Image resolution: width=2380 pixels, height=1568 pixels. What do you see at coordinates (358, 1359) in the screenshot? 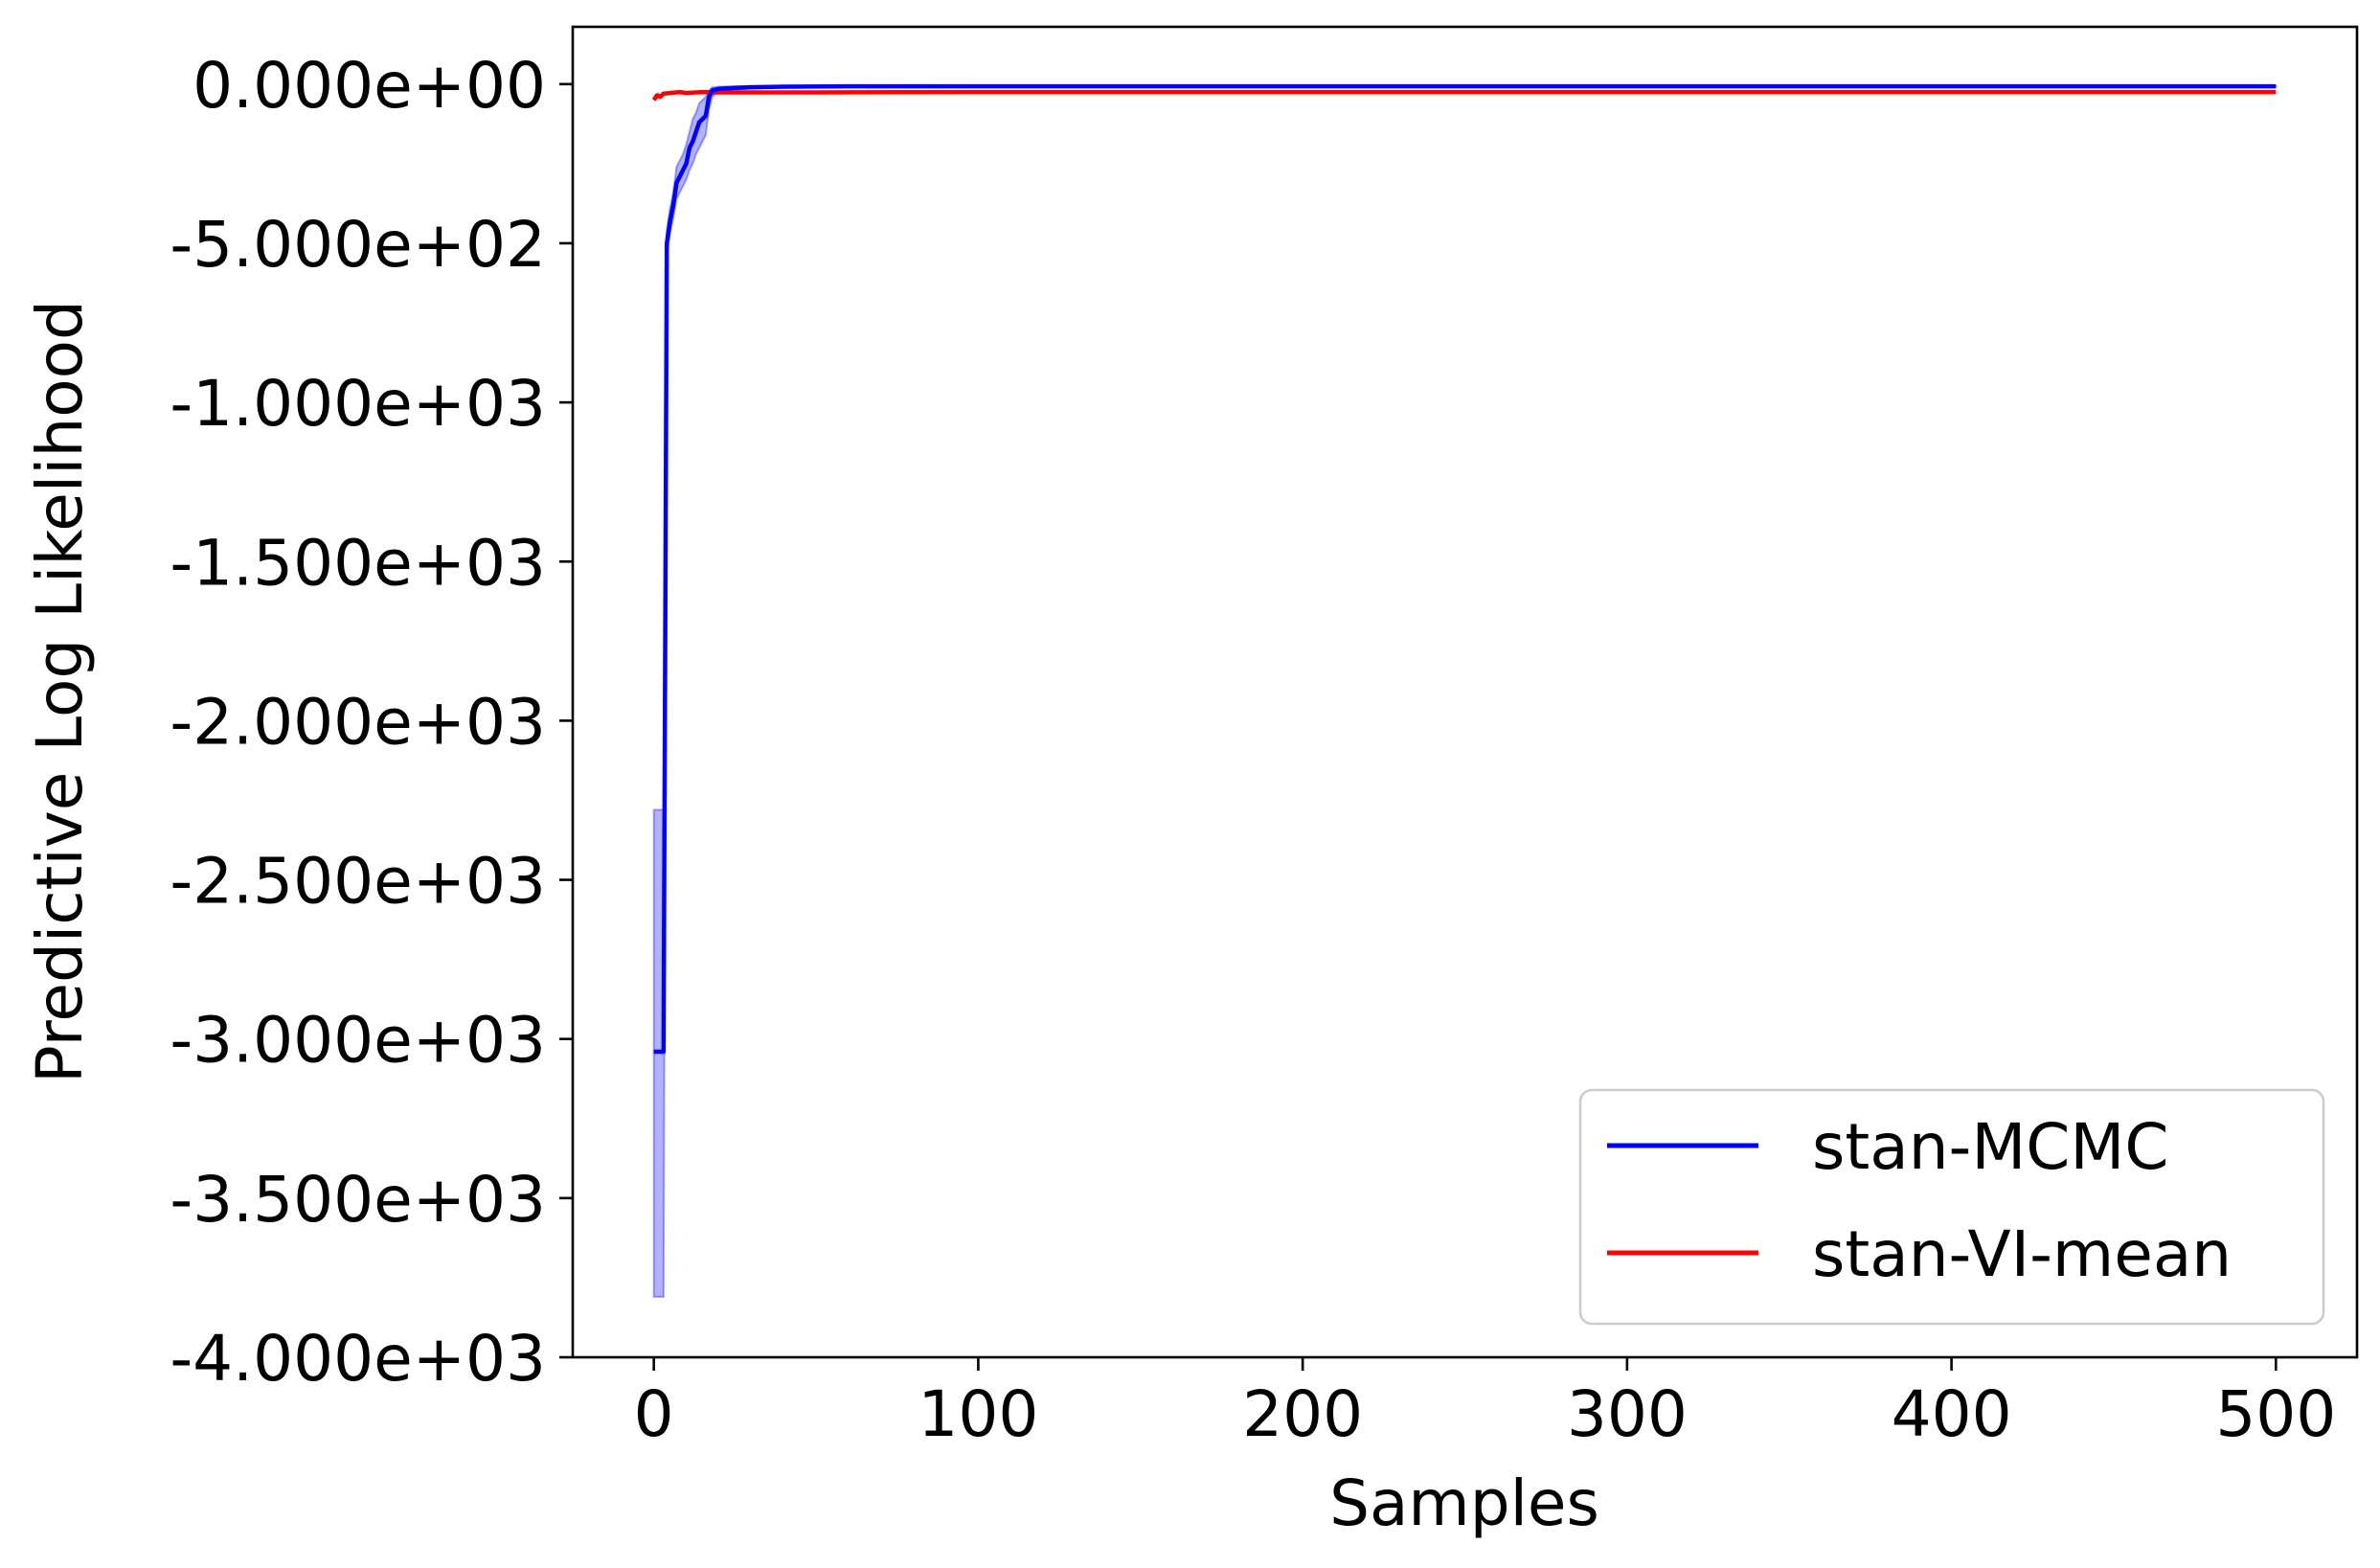
I see `y-tick-label: -4.000e+03` at bounding box center [358, 1359].